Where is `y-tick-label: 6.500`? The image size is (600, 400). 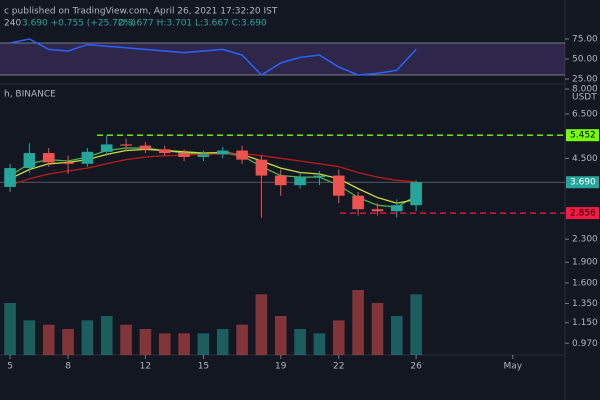
y-tick-label: 6.500 is located at coordinates (585, 115).